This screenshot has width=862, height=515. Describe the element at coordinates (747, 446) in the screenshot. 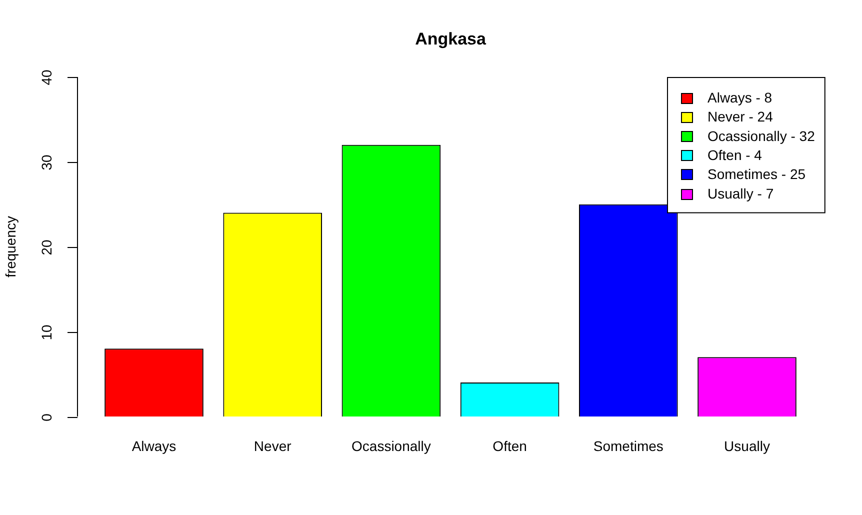

I see `x-tick-label: Usually` at that location.